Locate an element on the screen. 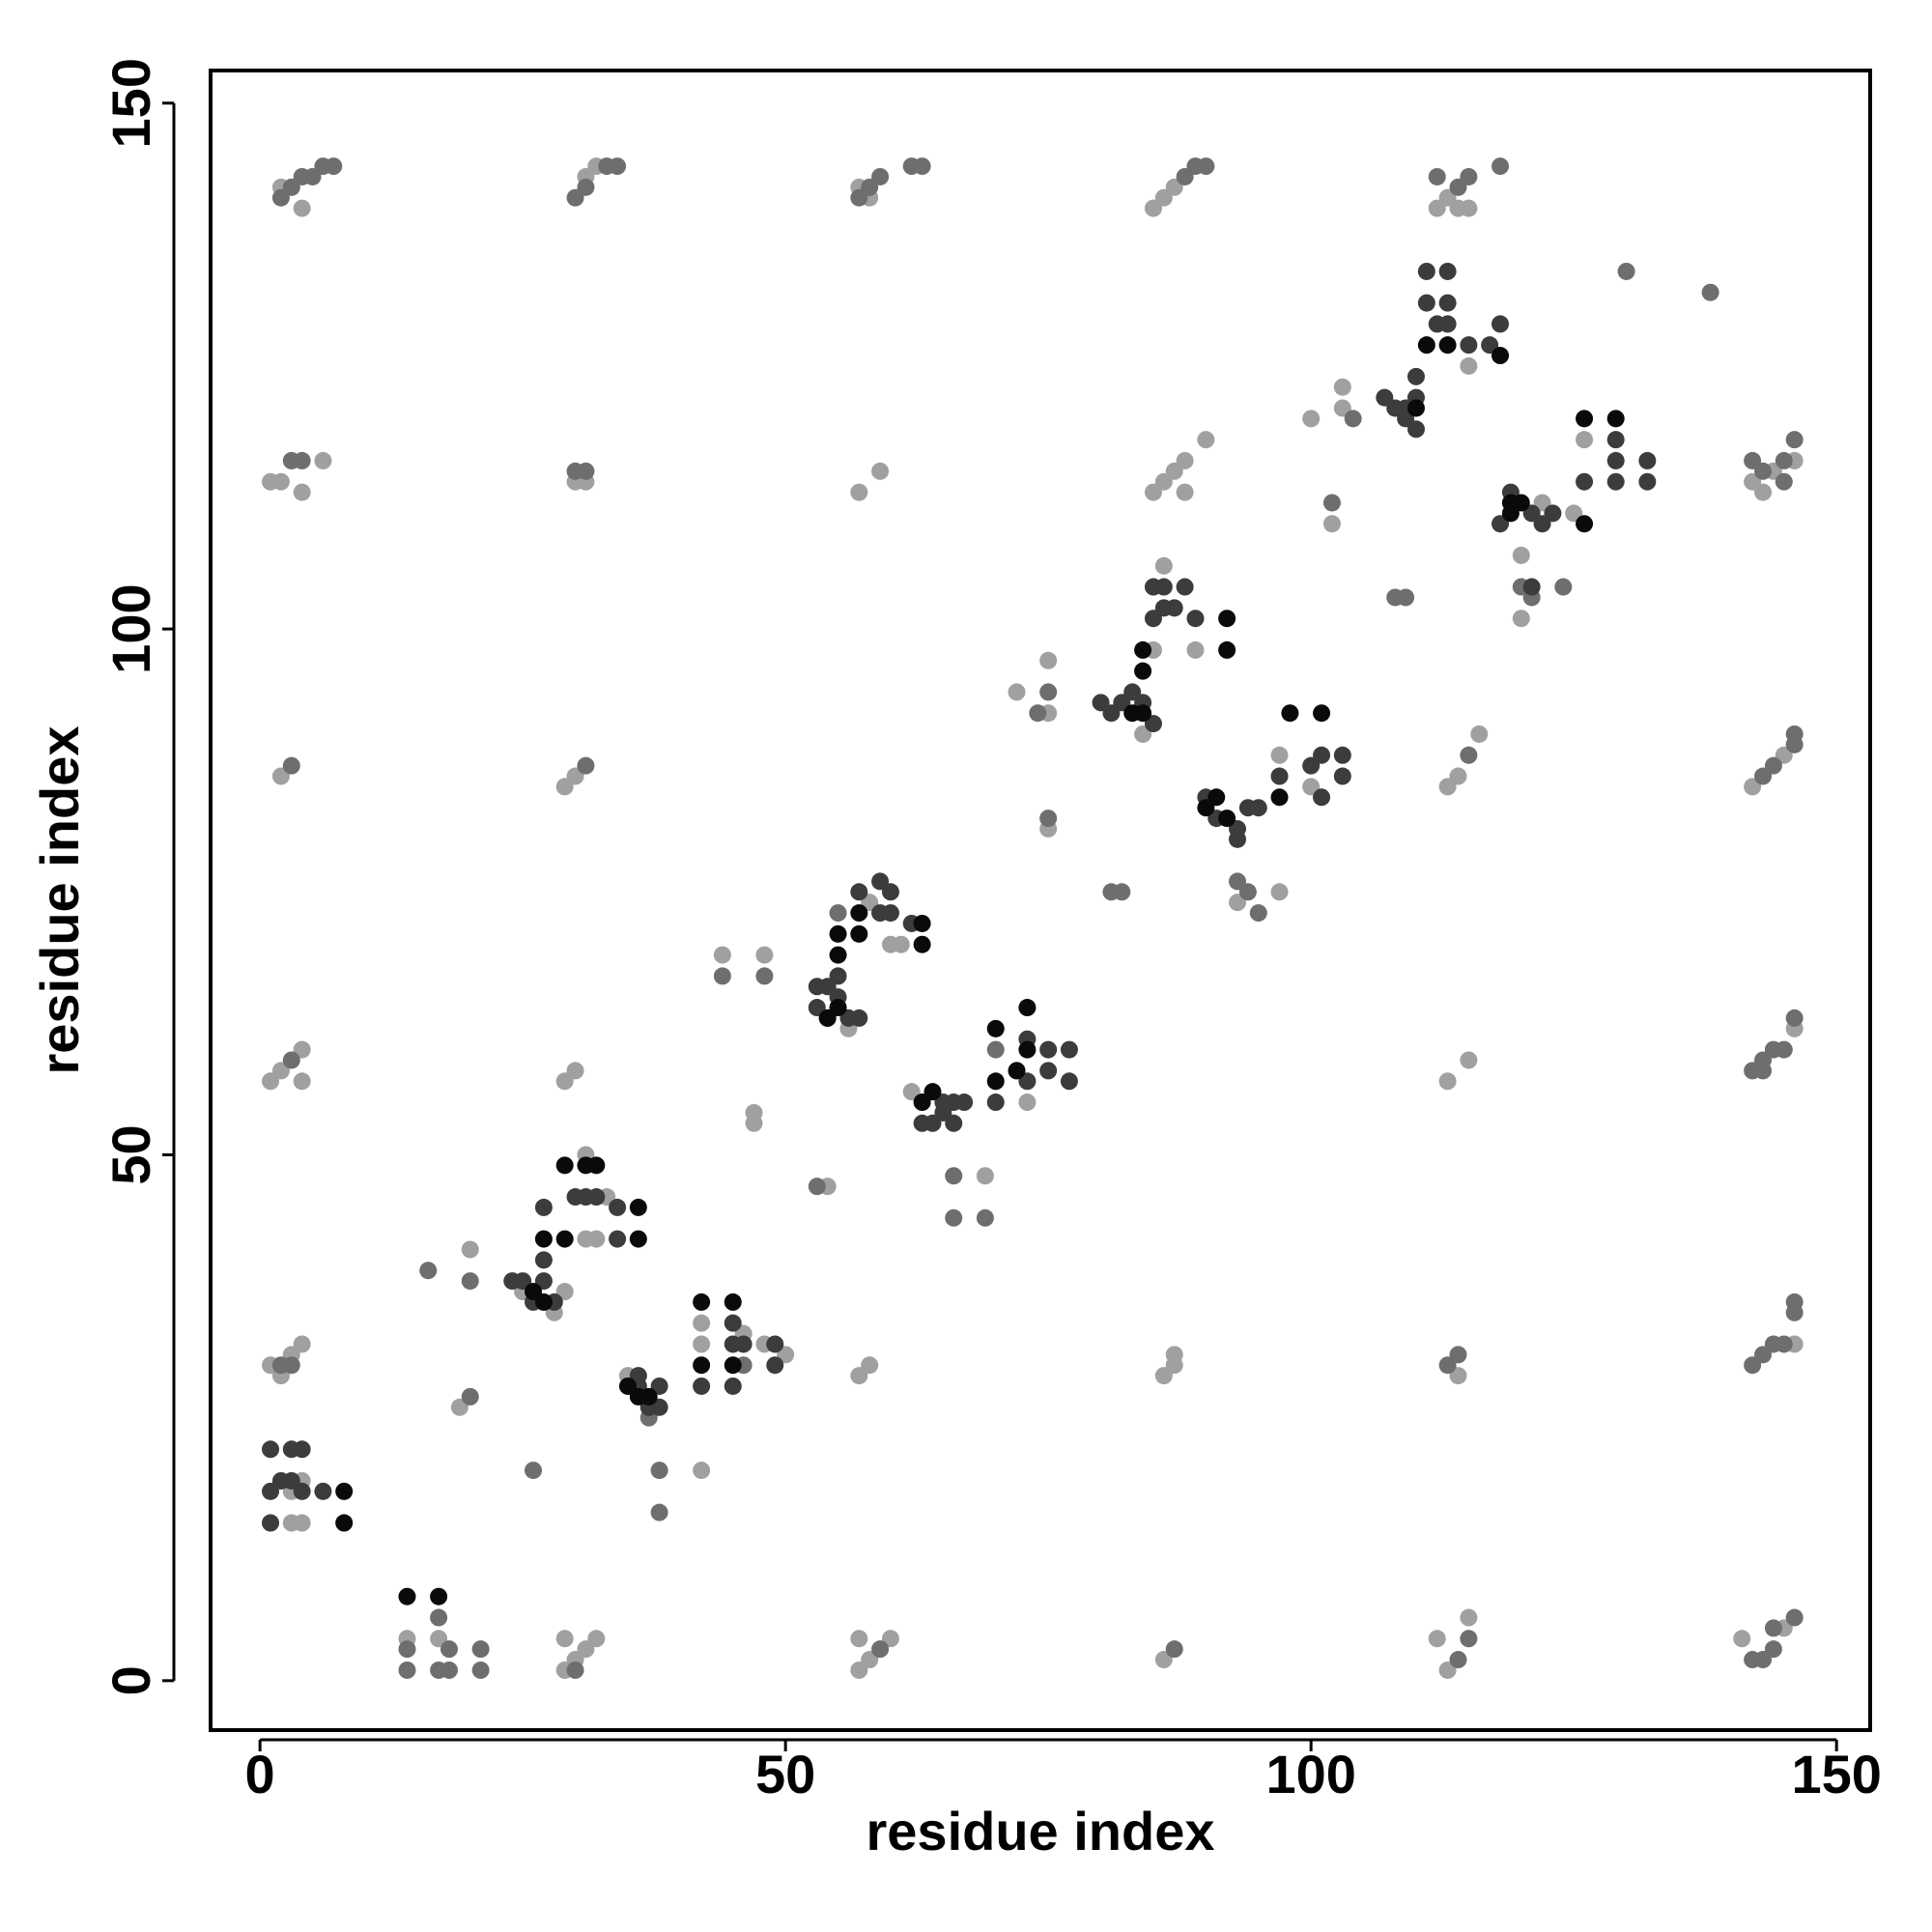 The image size is (1932, 1932). x-tick-label: 50 is located at coordinates (785, 1774).